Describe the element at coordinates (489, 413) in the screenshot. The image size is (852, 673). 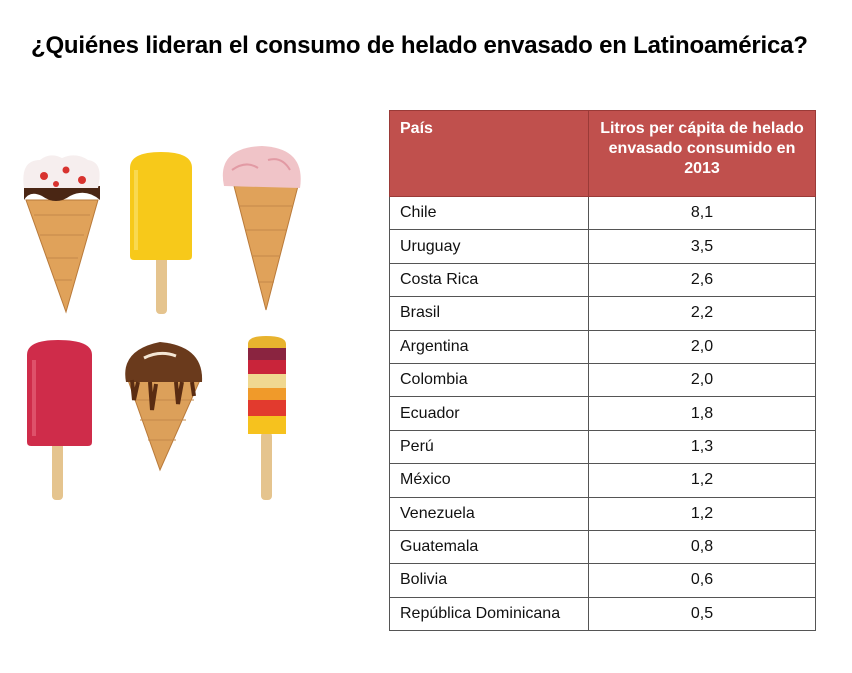
I see `country-cell: Ecuador` at that location.